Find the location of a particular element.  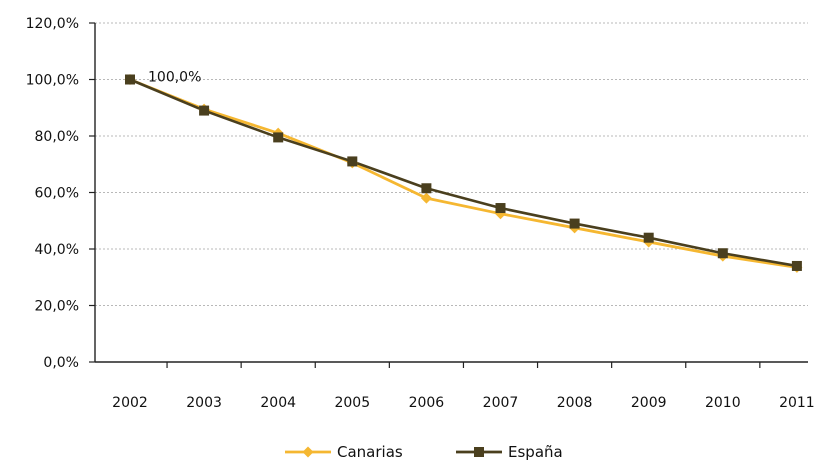

x-tick-label: 2006 is located at coordinates (427, 403).